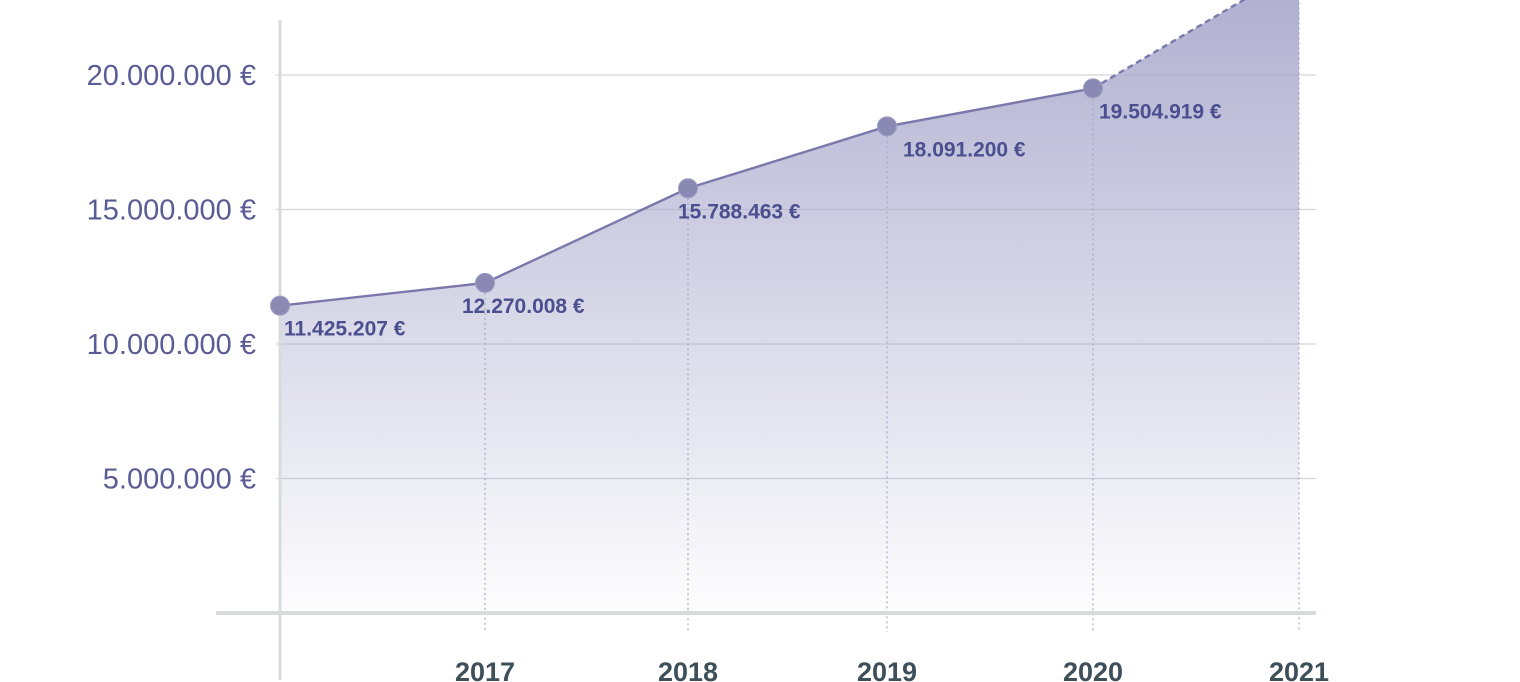 The image size is (1520, 682). What do you see at coordinates (485, 669) in the screenshot?
I see `x-tick-label: 2017` at bounding box center [485, 669].